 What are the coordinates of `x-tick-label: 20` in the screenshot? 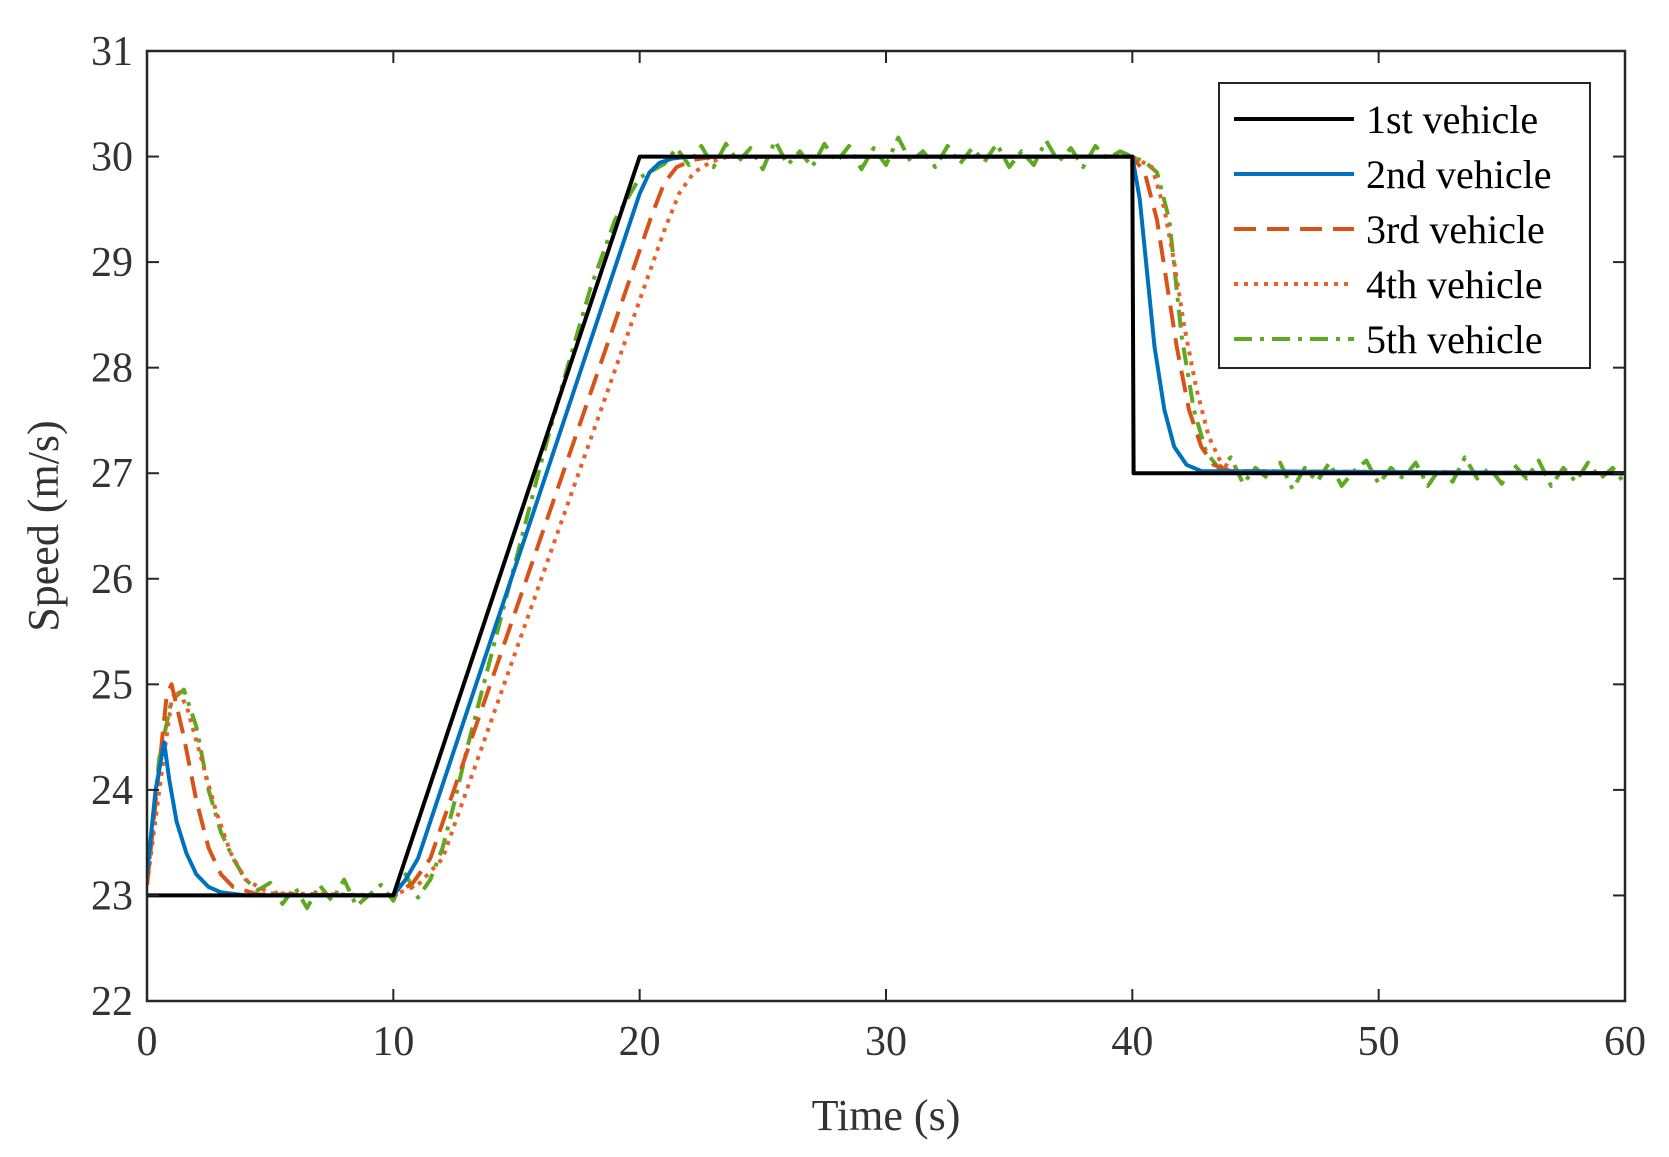 It's located at (640, 1042).